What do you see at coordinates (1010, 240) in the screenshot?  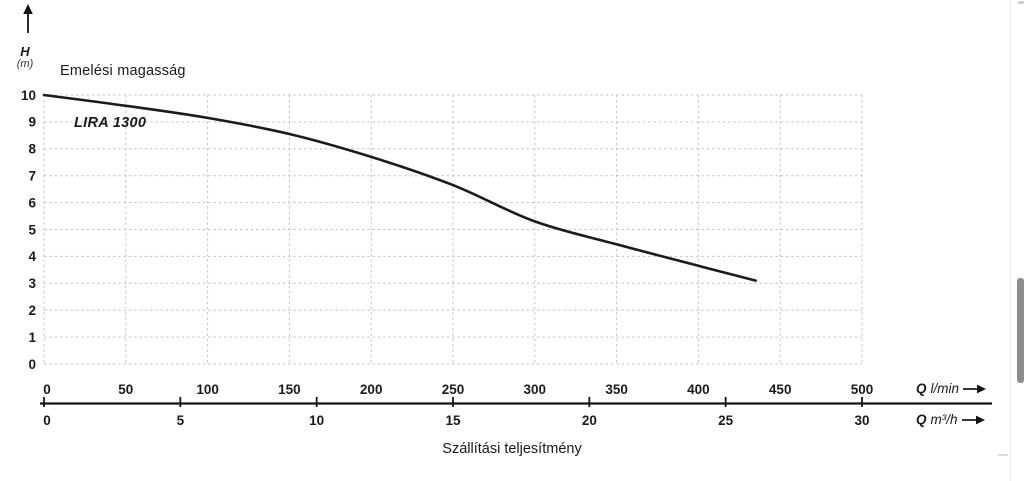 I see `scrollbar-track` at bounding box center [1010, 240].